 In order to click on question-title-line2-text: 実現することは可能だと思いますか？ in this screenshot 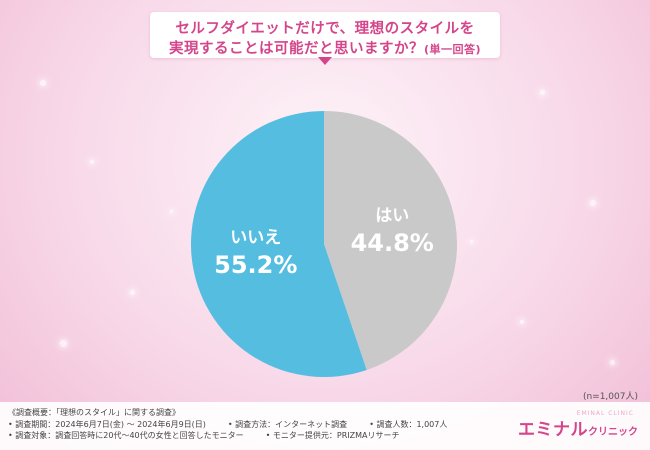, I will do `click(296, 49)`.